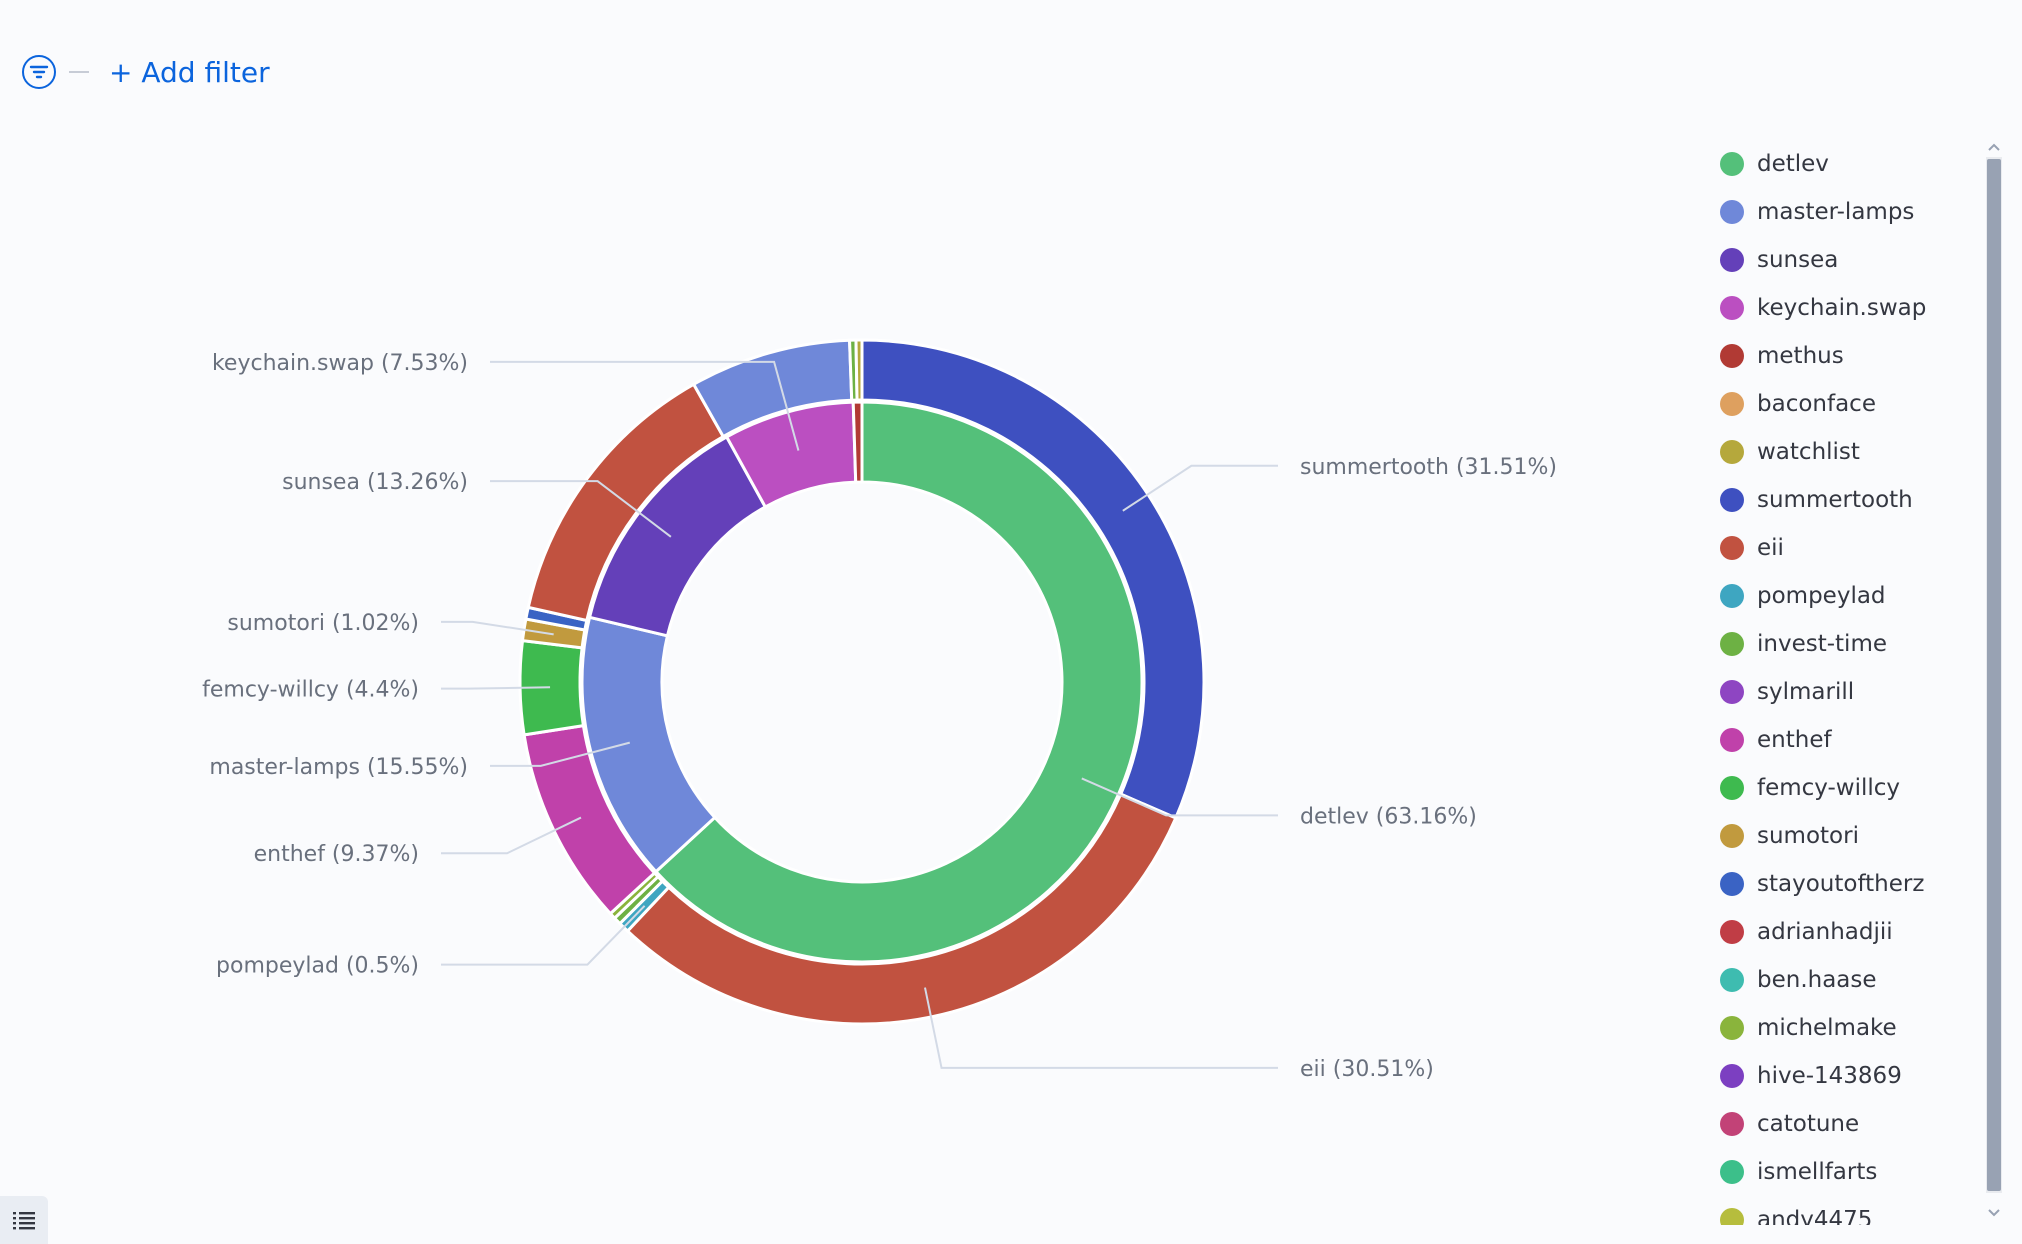 This screenshot has height=1244, width=2022. I want to click on legend-item: pompeylad, so click(1850, 596).